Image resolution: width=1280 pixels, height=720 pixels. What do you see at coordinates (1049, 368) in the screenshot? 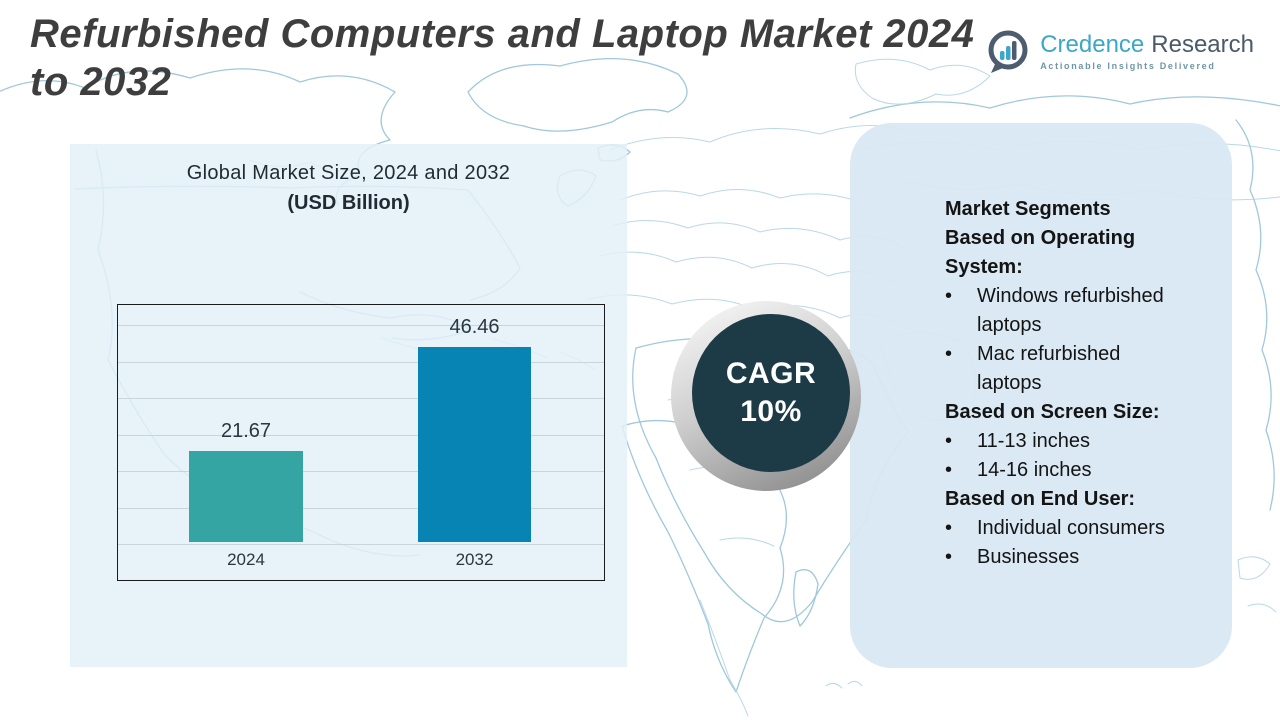
I see `segment-item-text: Mac refurbished laptops` at bounding box center [1049, 368].